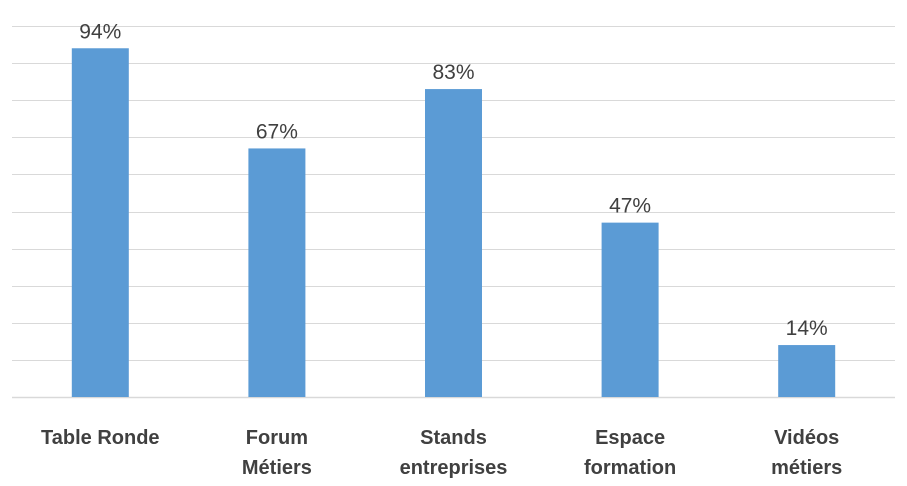  I want to click on category-label: Forum, so click(277, 438).